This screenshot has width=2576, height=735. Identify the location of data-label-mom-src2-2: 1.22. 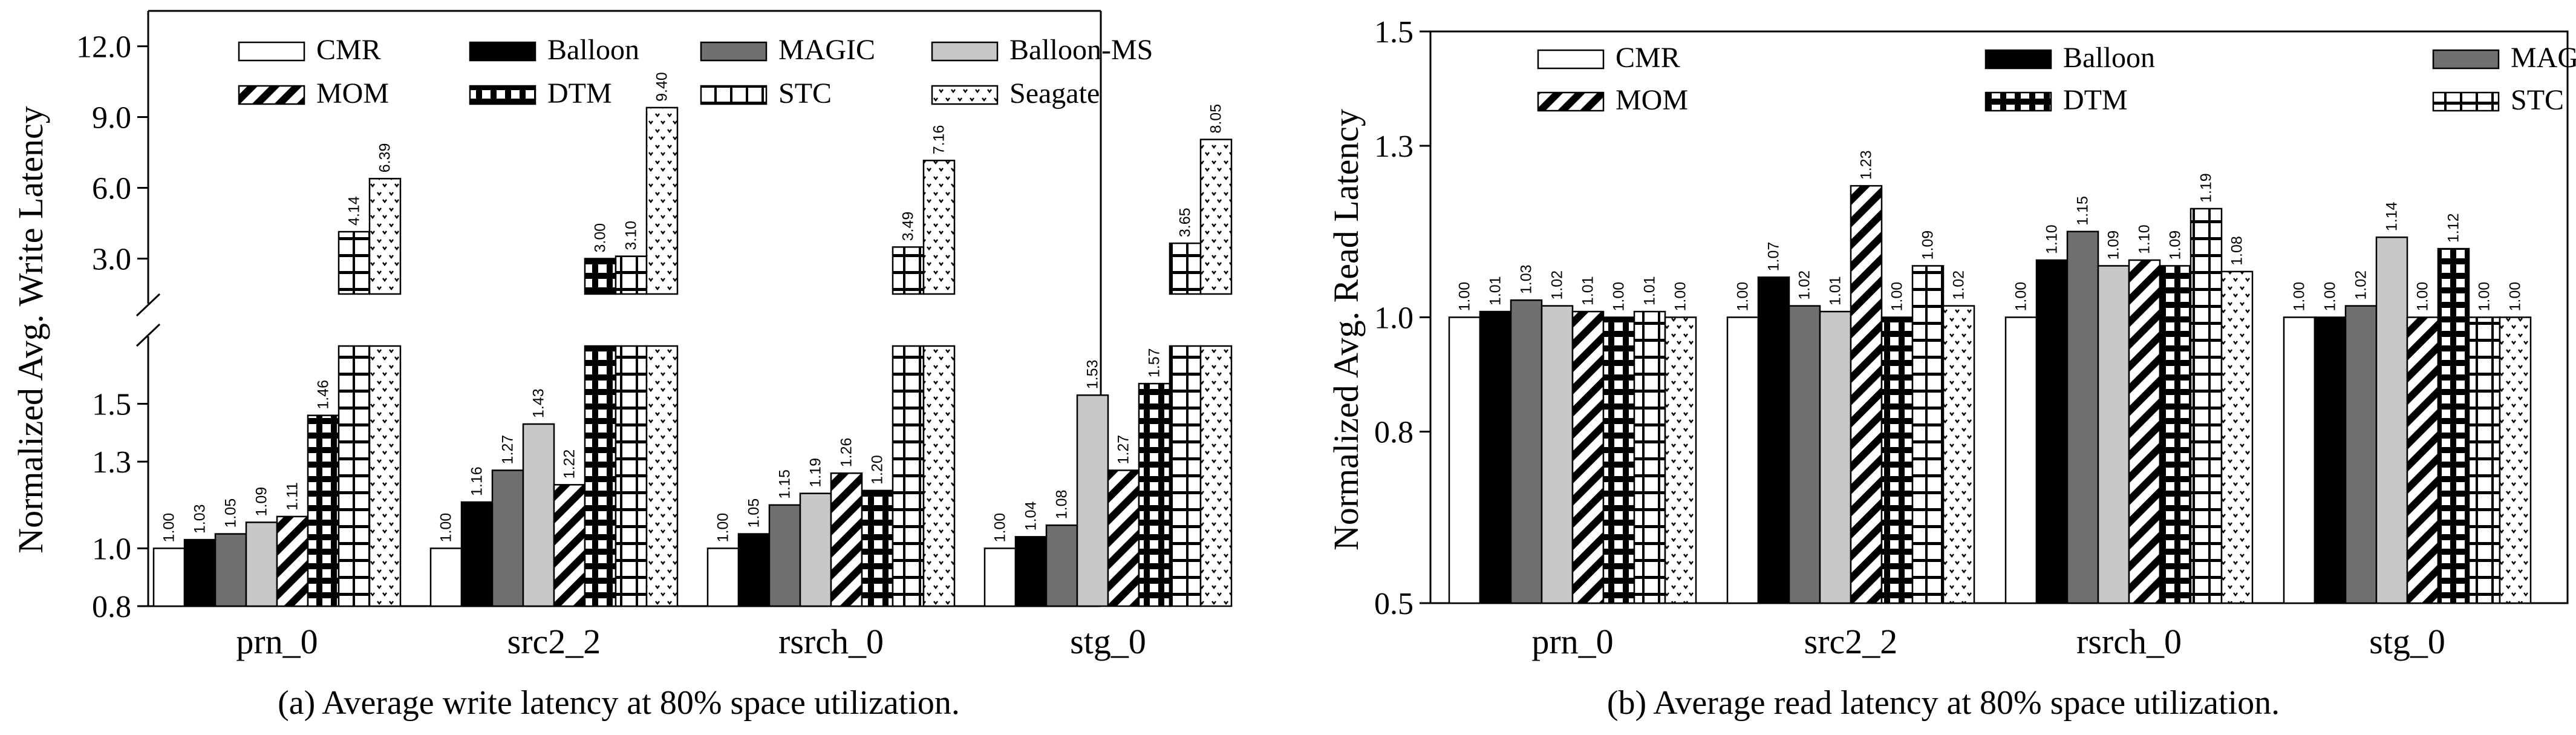
(569, 464).